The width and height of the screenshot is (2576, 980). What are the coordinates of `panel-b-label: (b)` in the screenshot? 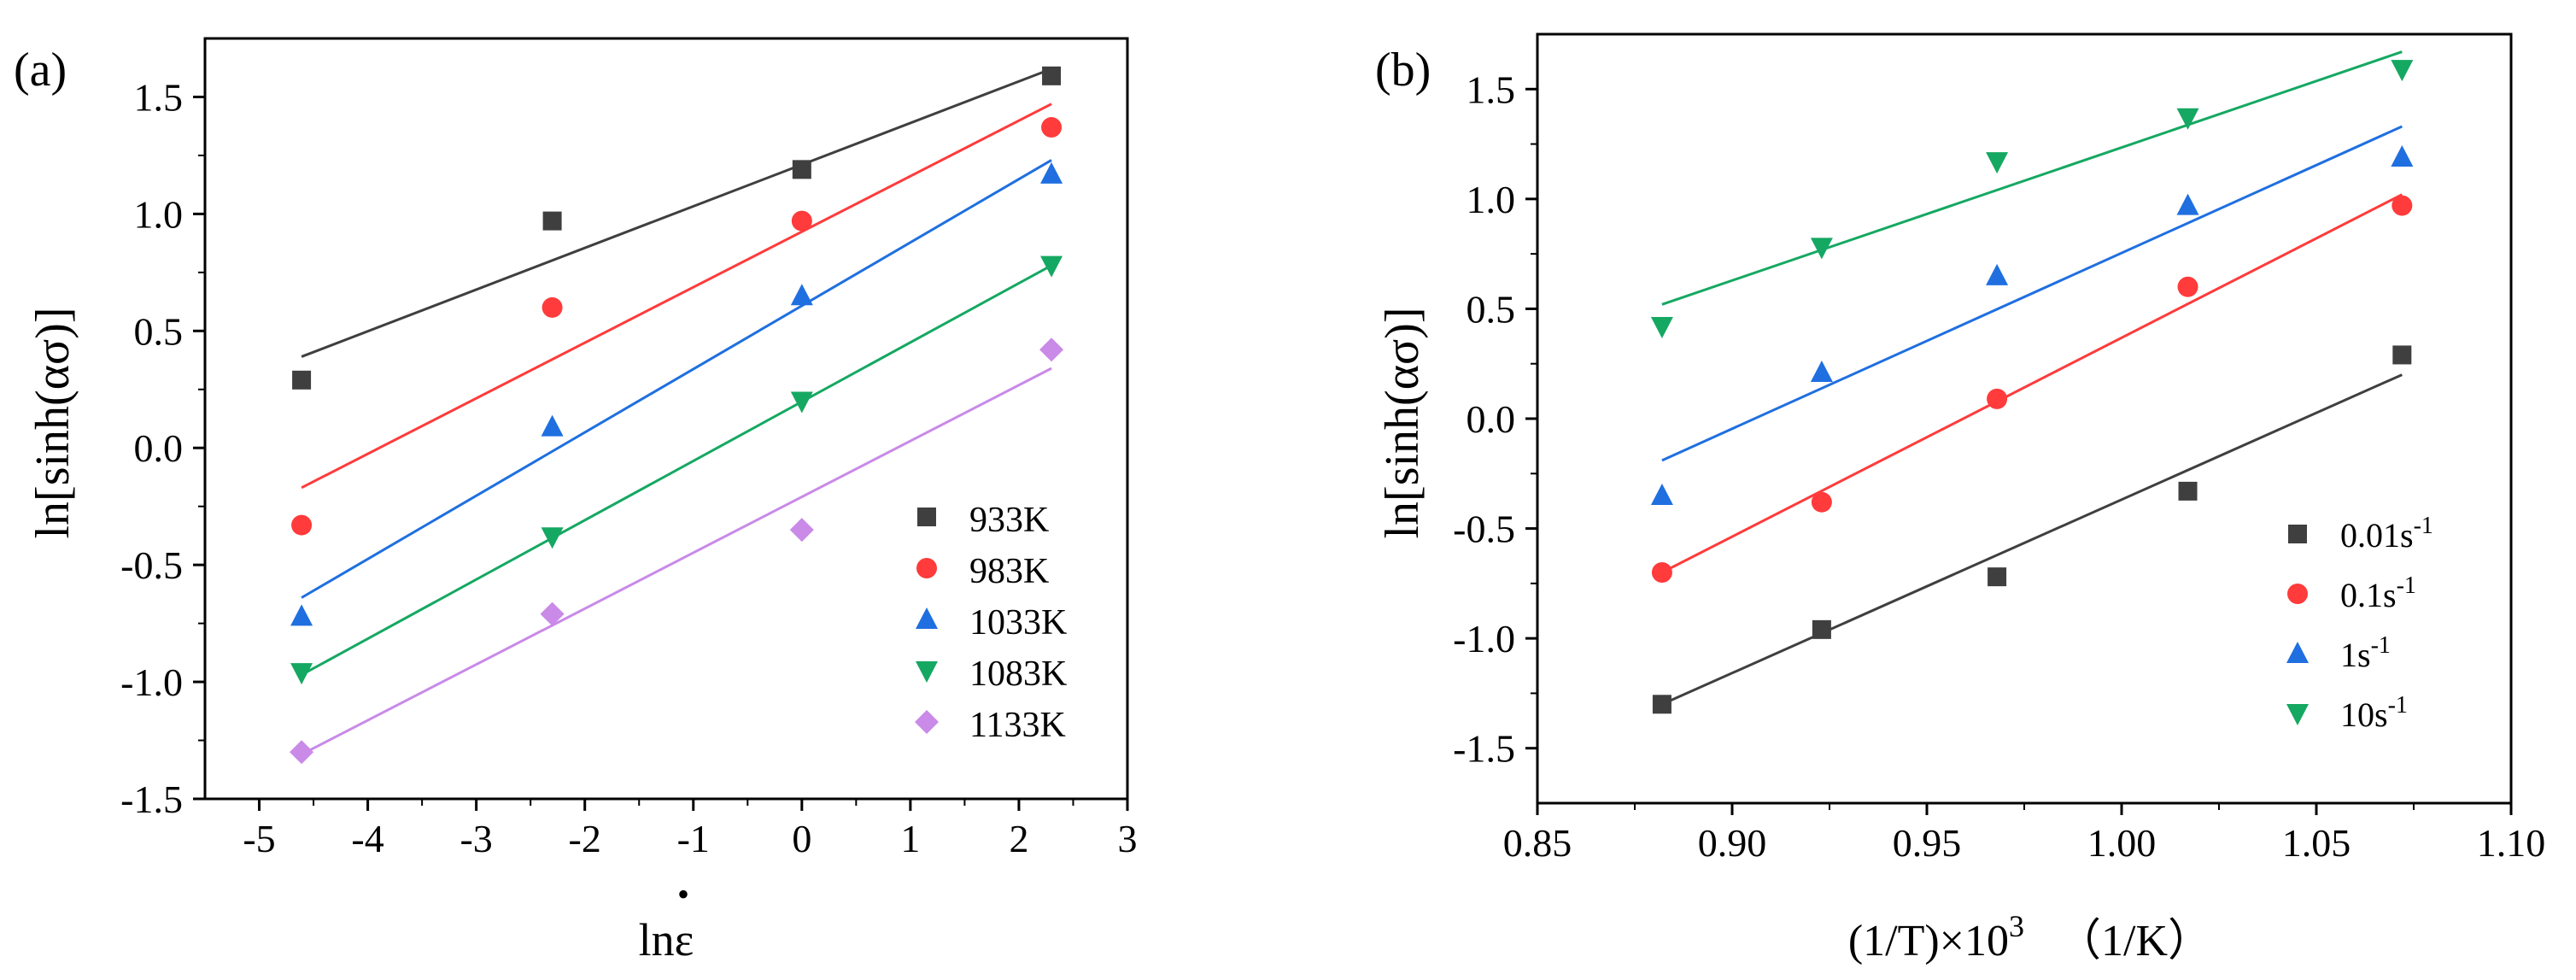 It's located at (1403, 70).